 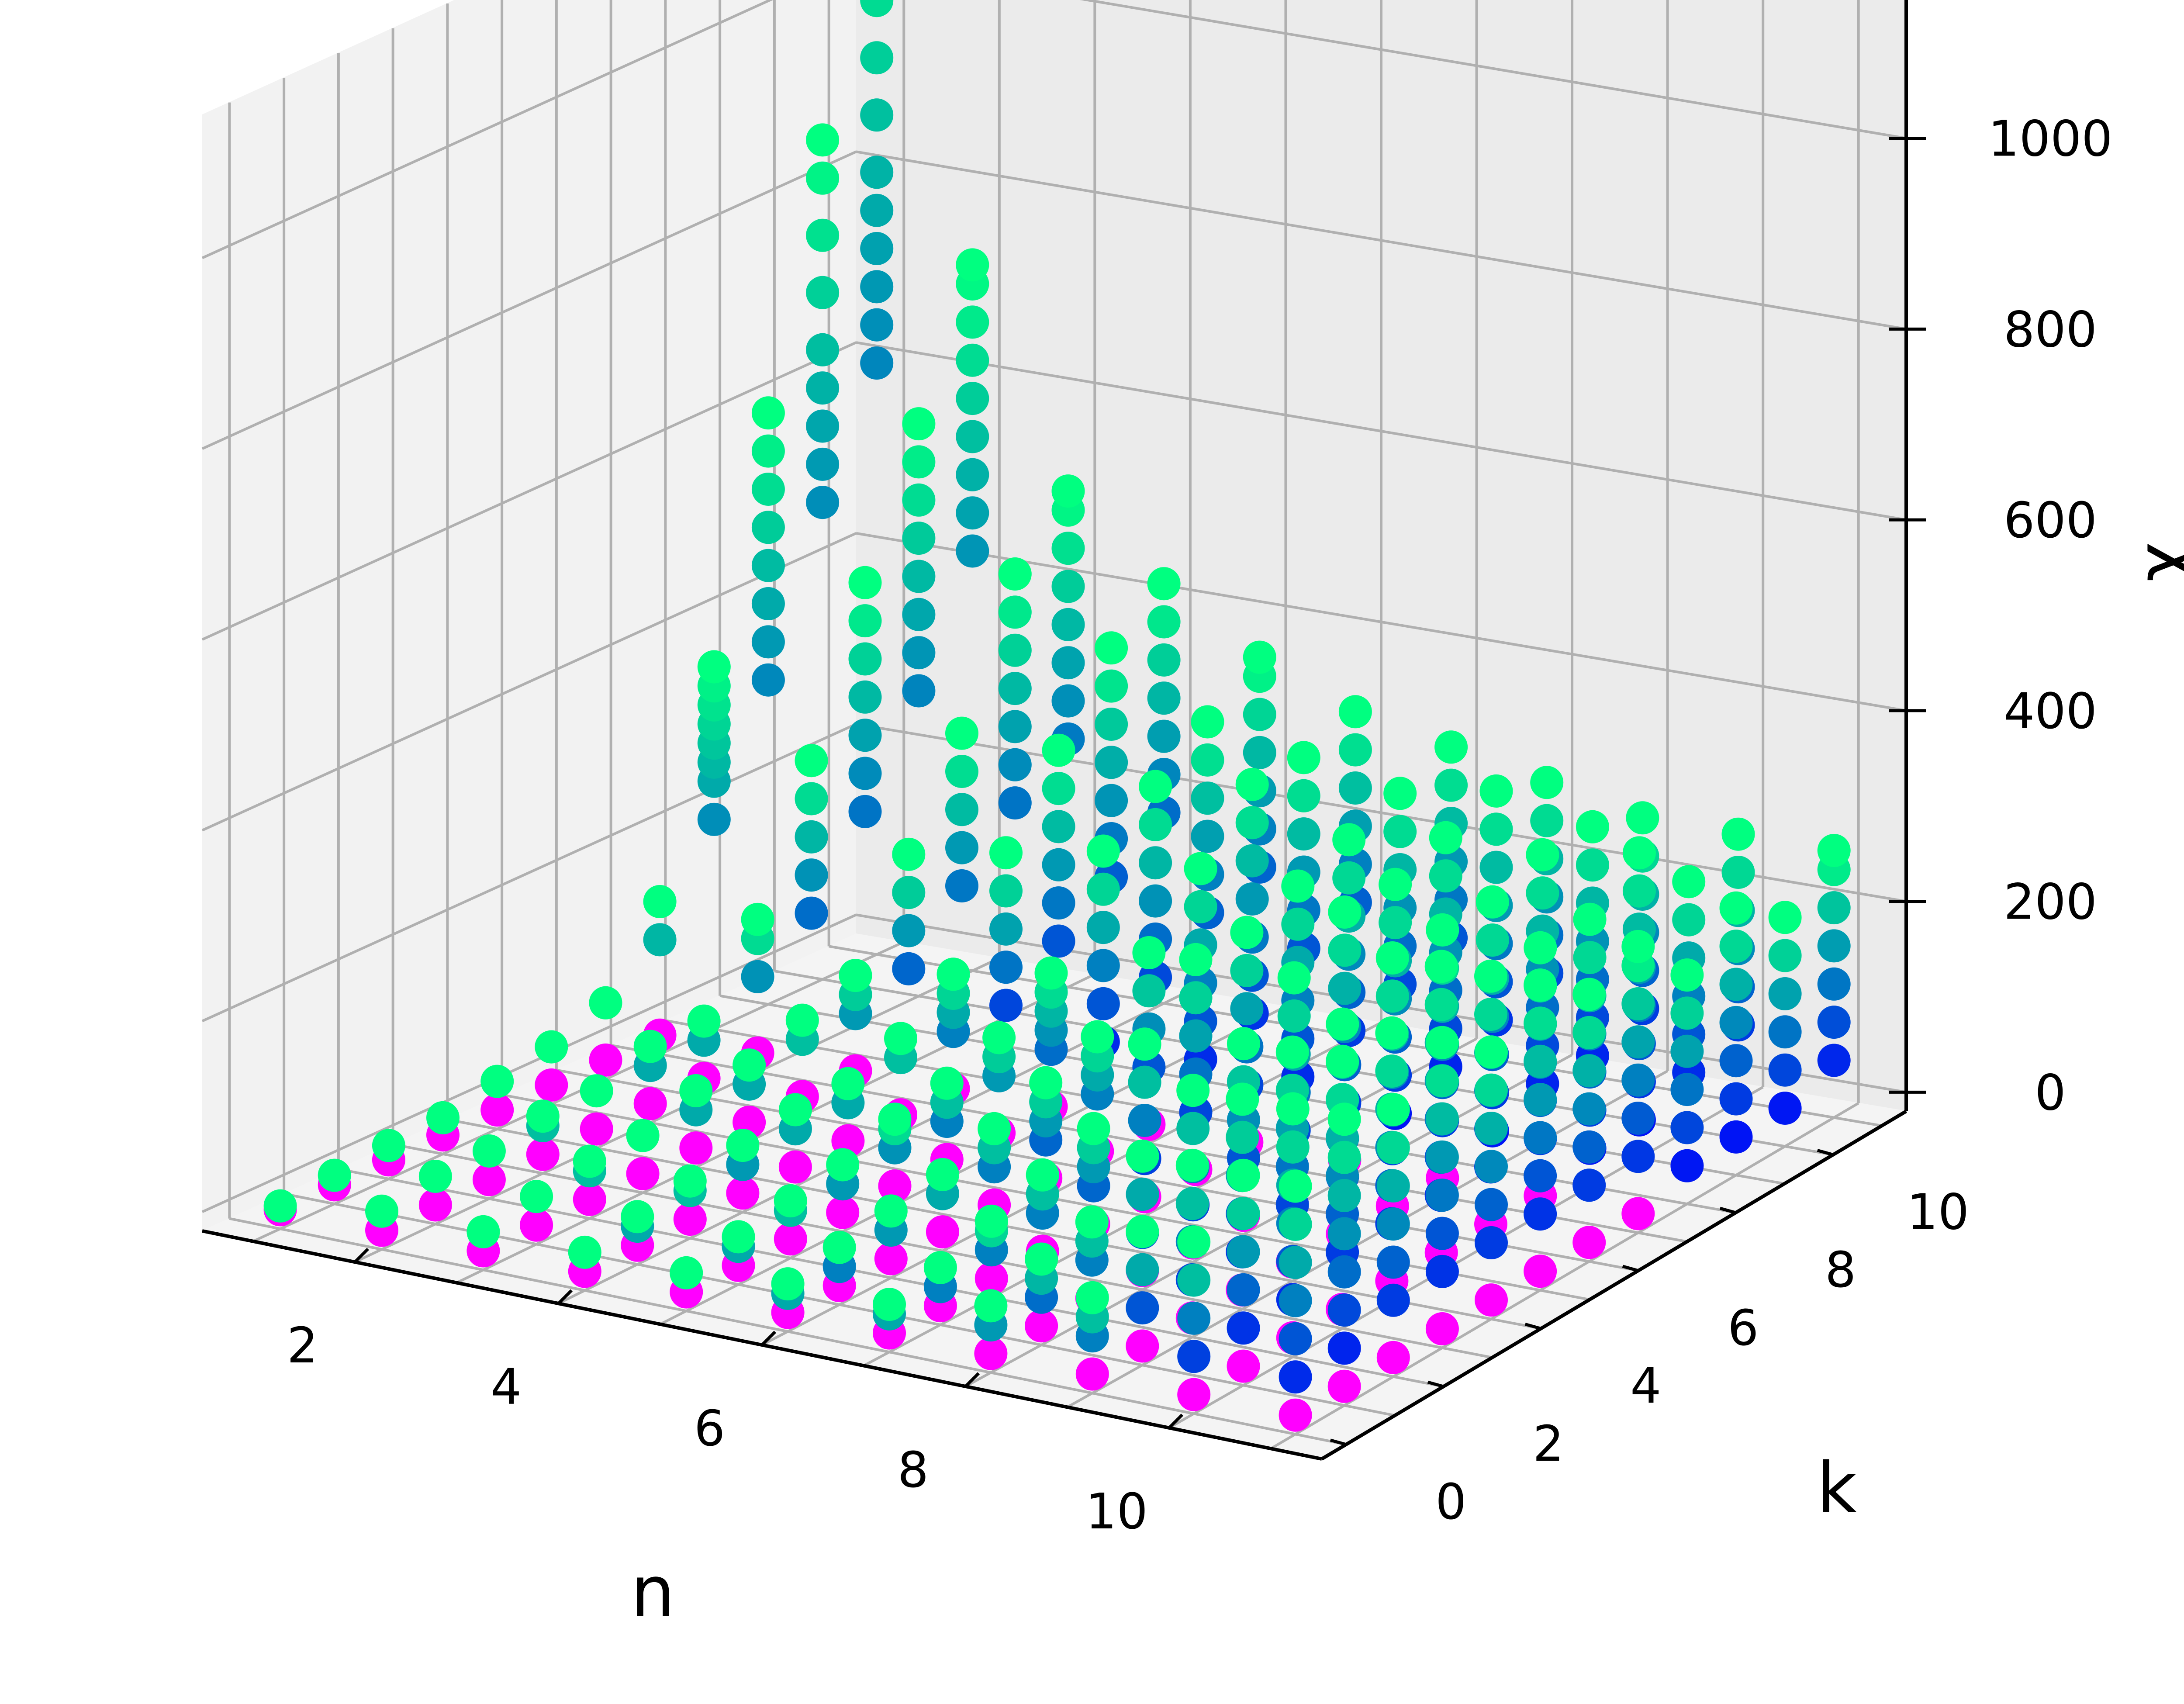 I want to click on gridline-back-z, so click(x=1493, y=70).